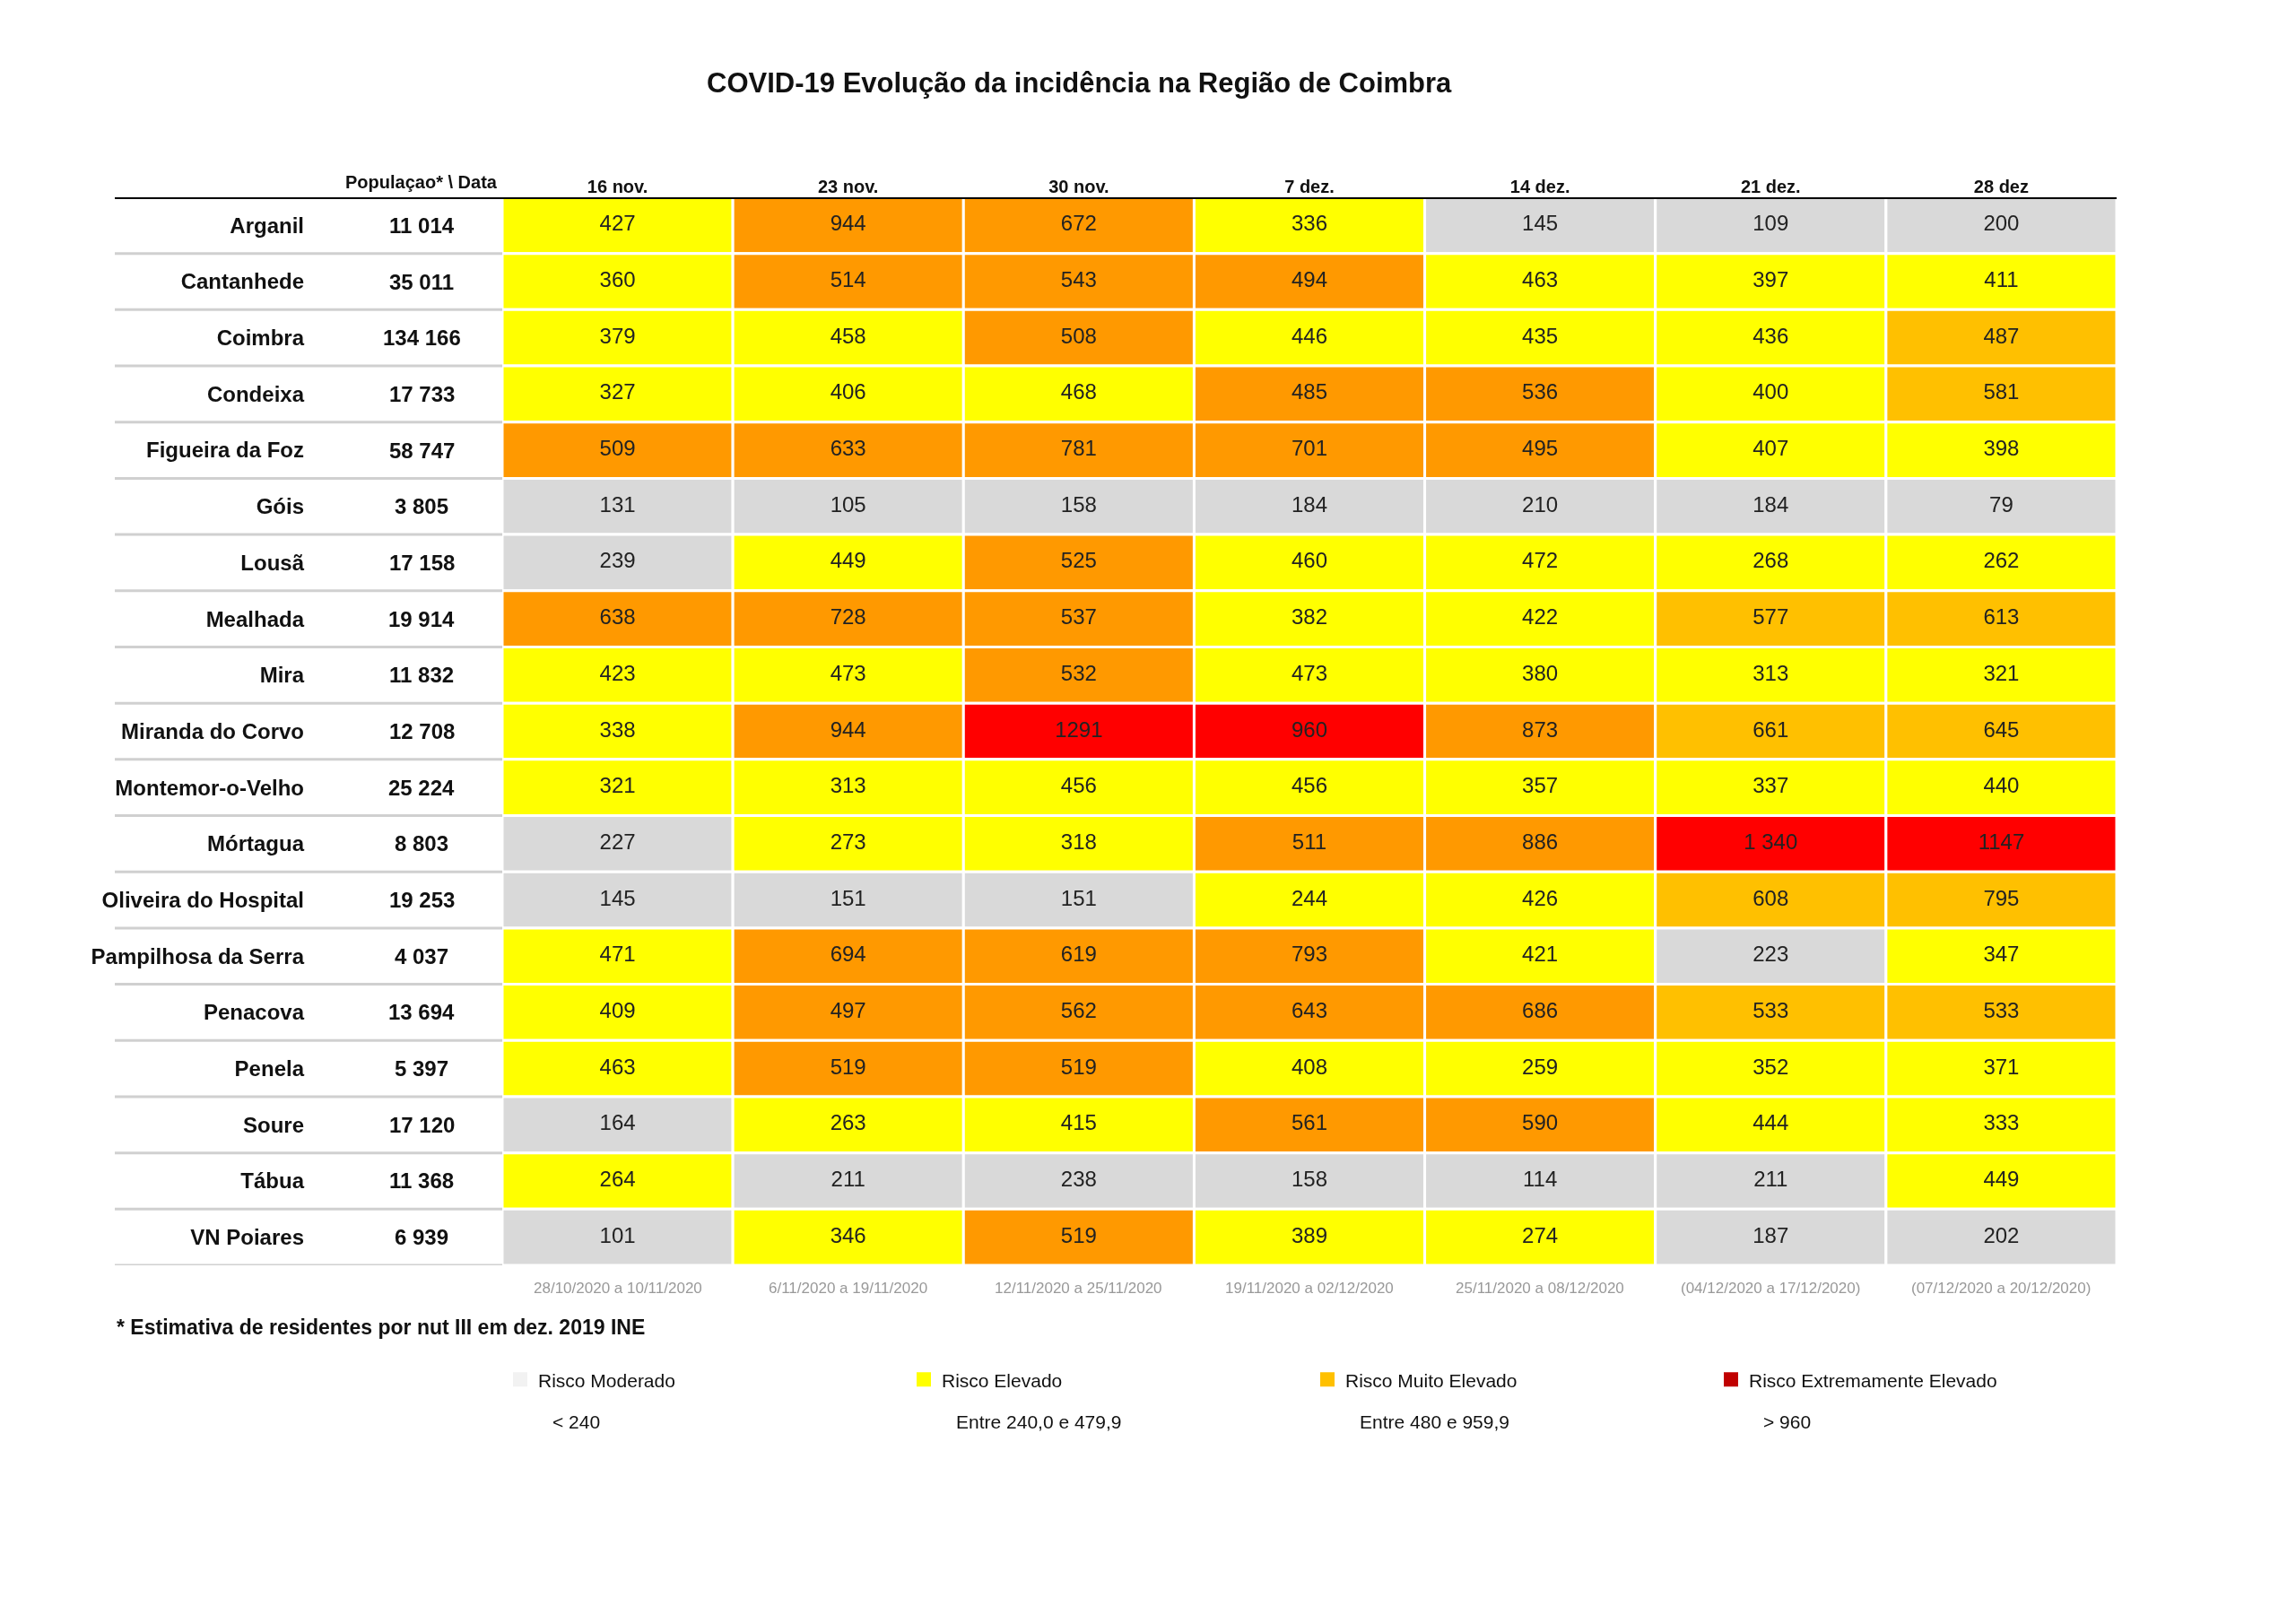 This screenshot has height=1624, width=2296. Describe the element at coordinates (1078, 186) in the screenshot. I see `x-tick-label: 30 nov.` at that location.